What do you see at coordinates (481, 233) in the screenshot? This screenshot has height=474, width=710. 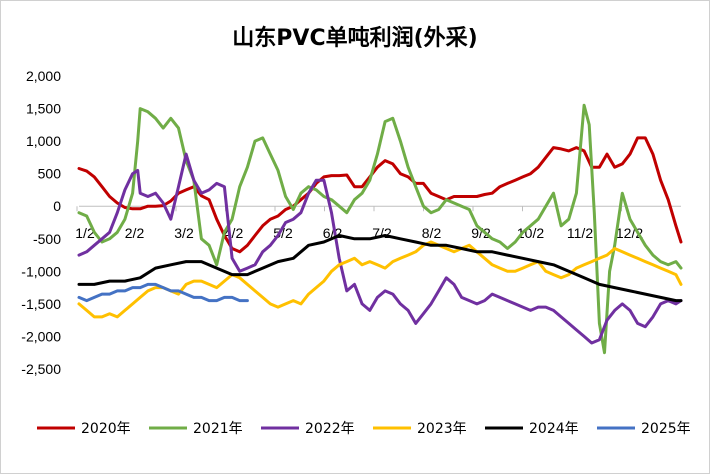 I see `x-tick-label: 9/2` at bounding box center [481, 233].